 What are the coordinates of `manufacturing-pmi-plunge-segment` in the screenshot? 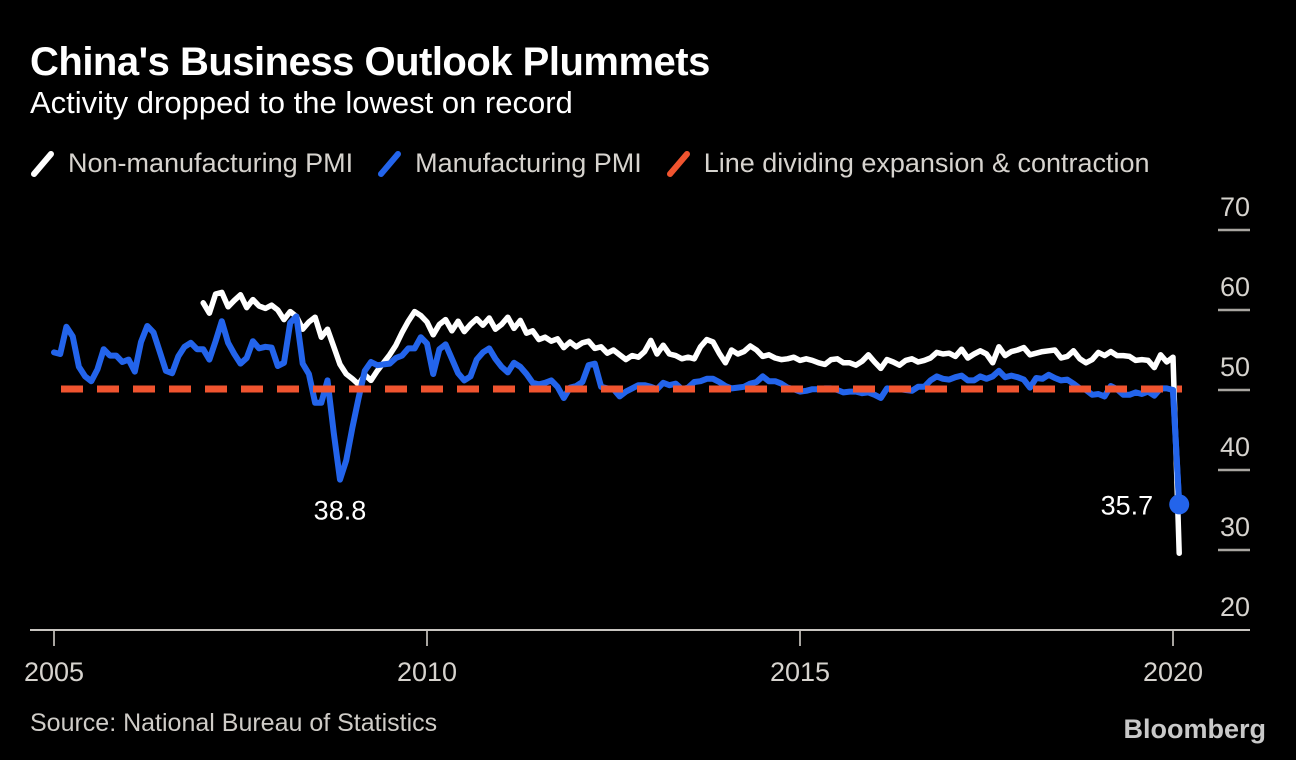 It's located at (1176, 447).